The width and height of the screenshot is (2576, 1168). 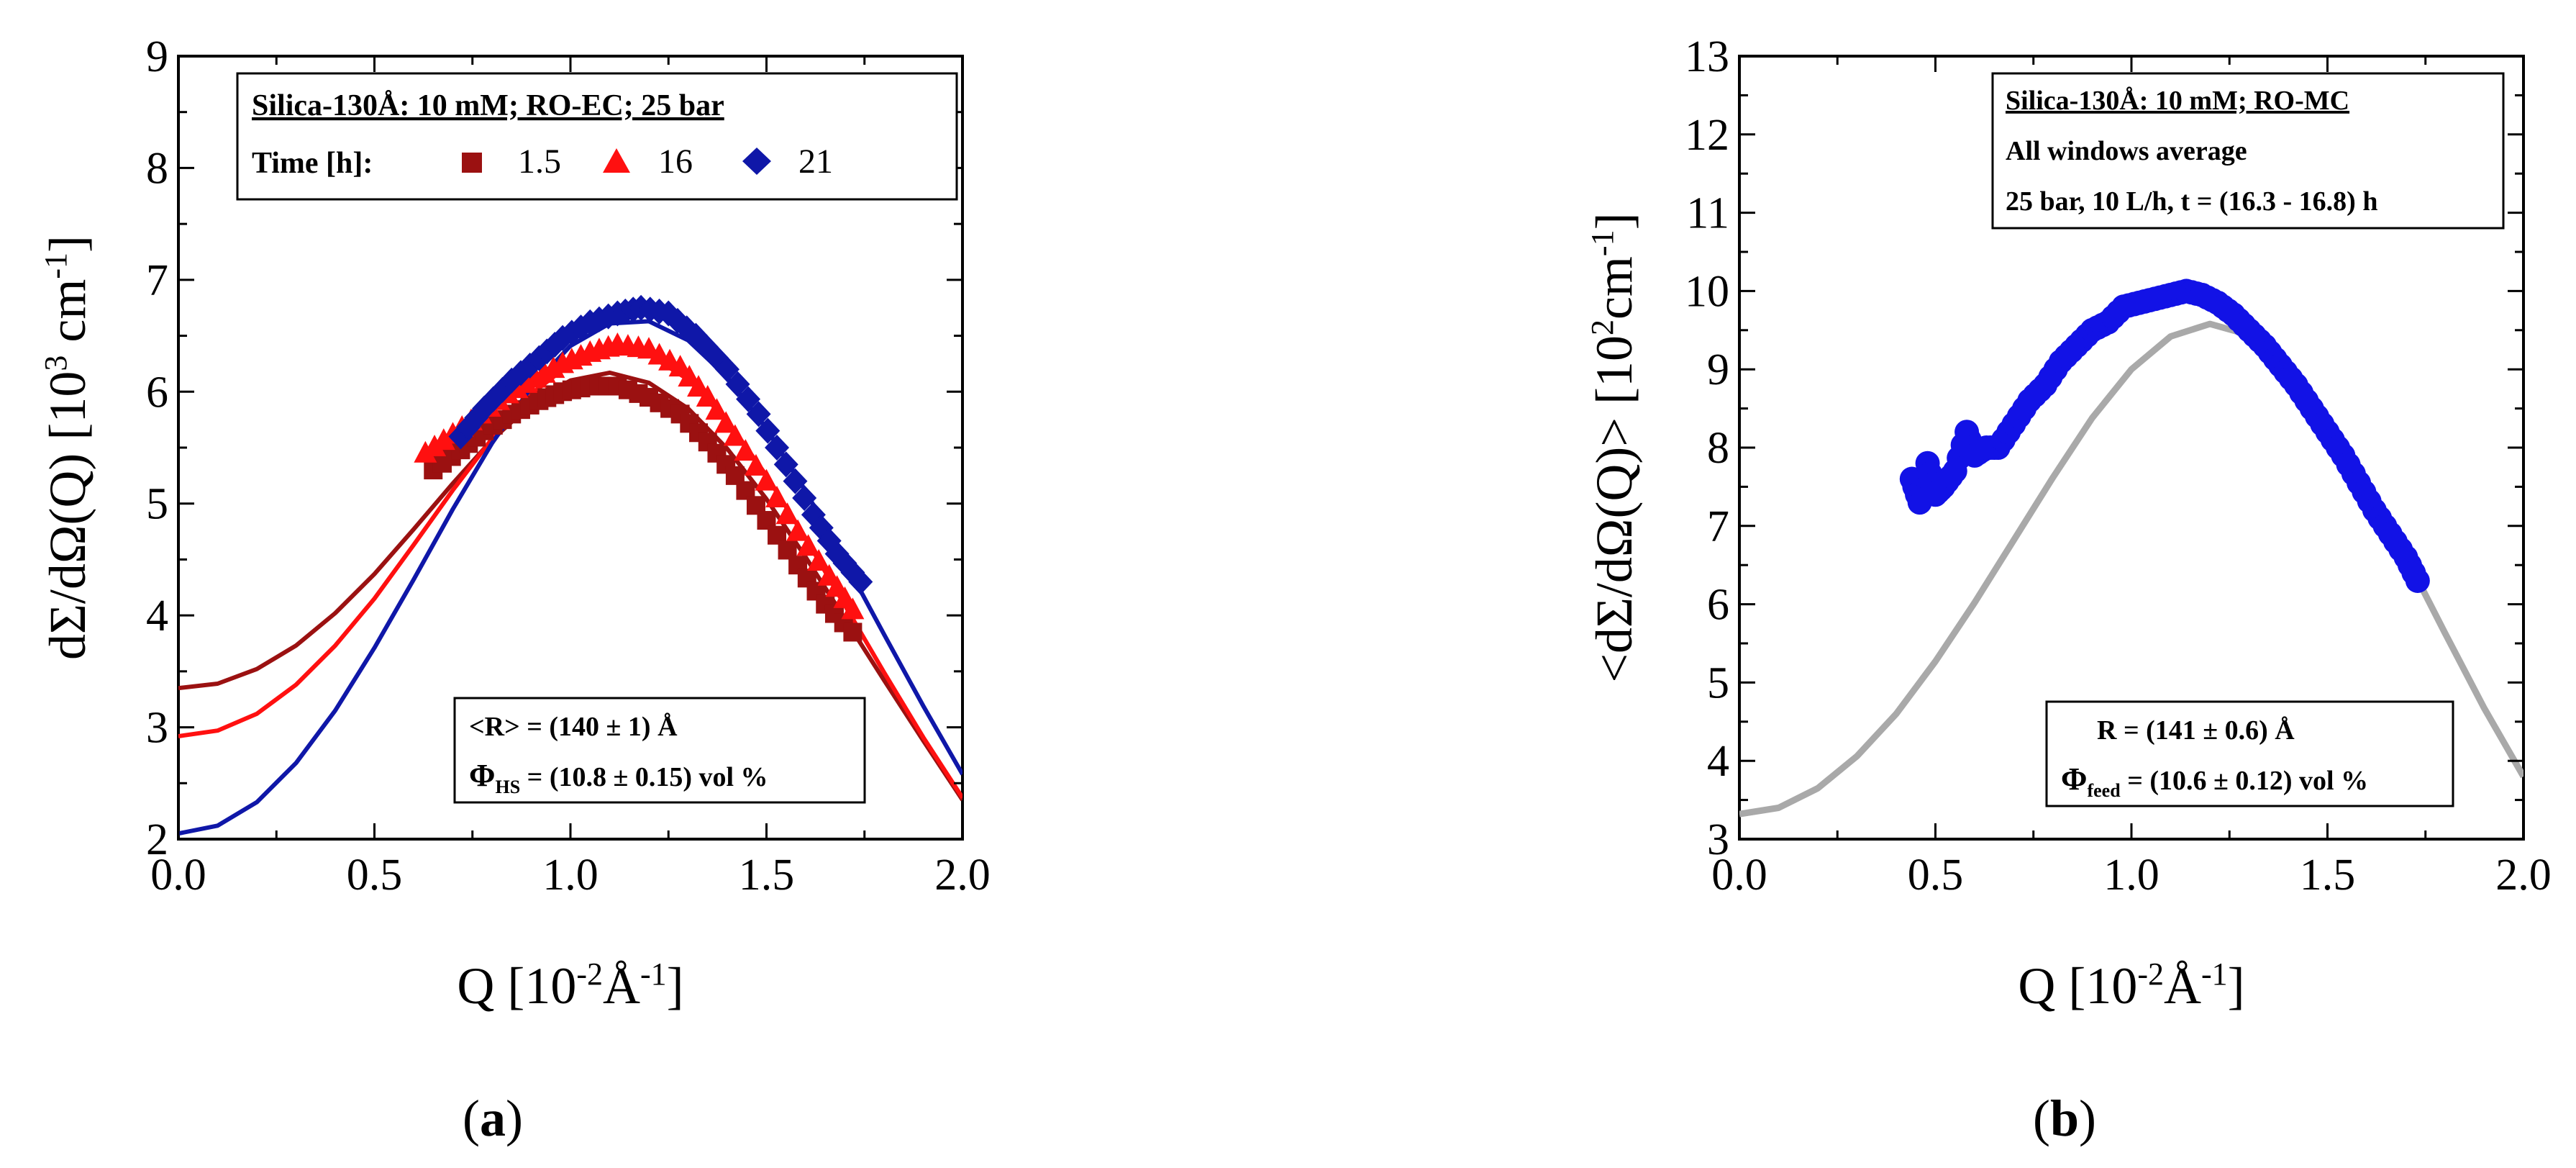 I want to click on legend-box-b, so click(x=2248, y=151).